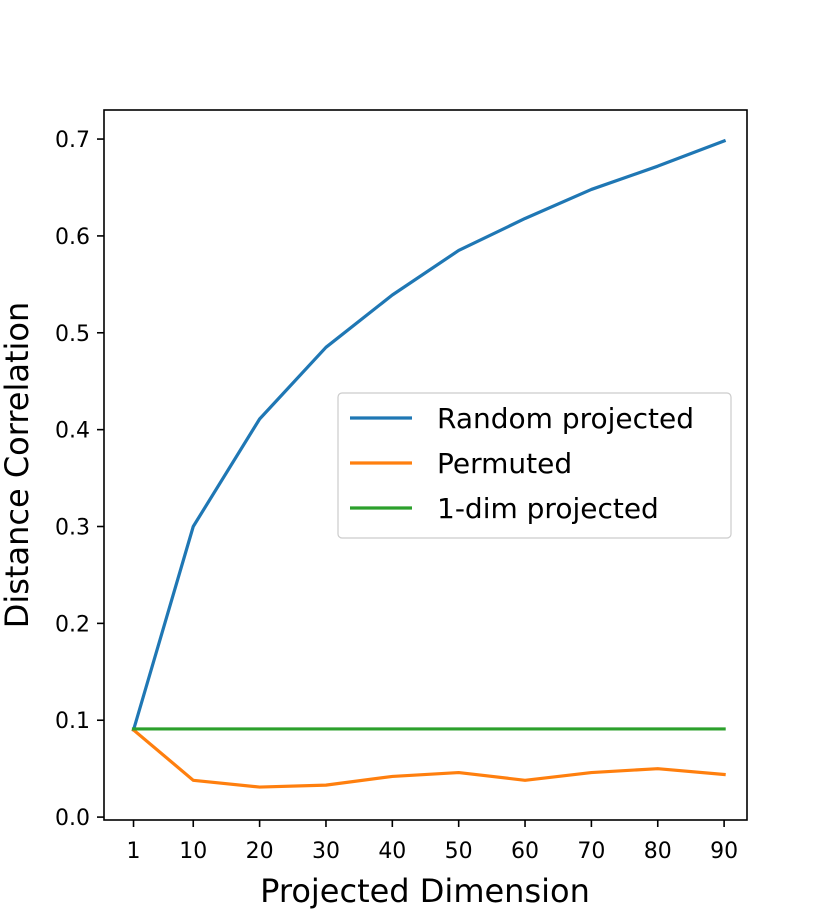  What do you see at coordinates (525, 851) in the screenshot?
I see `x-tick-label: 60` at bounding box center [525, 851].